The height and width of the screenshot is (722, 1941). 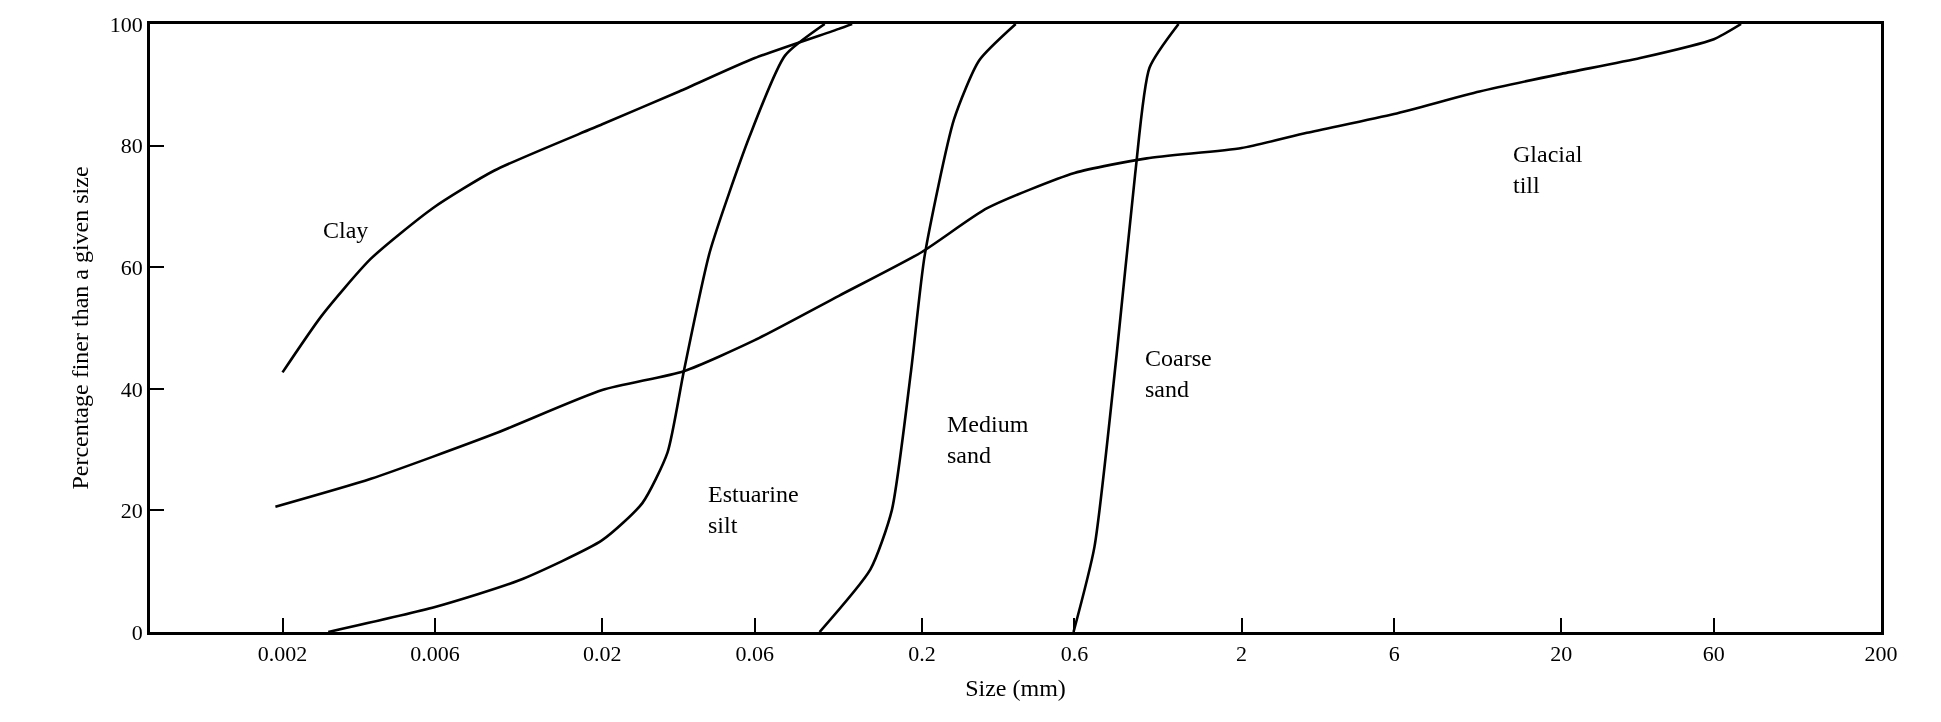 What do you see at coordinates (346, 230) in the screenshot?
I see `series-label: Clay` at bounding box center [346, 230].